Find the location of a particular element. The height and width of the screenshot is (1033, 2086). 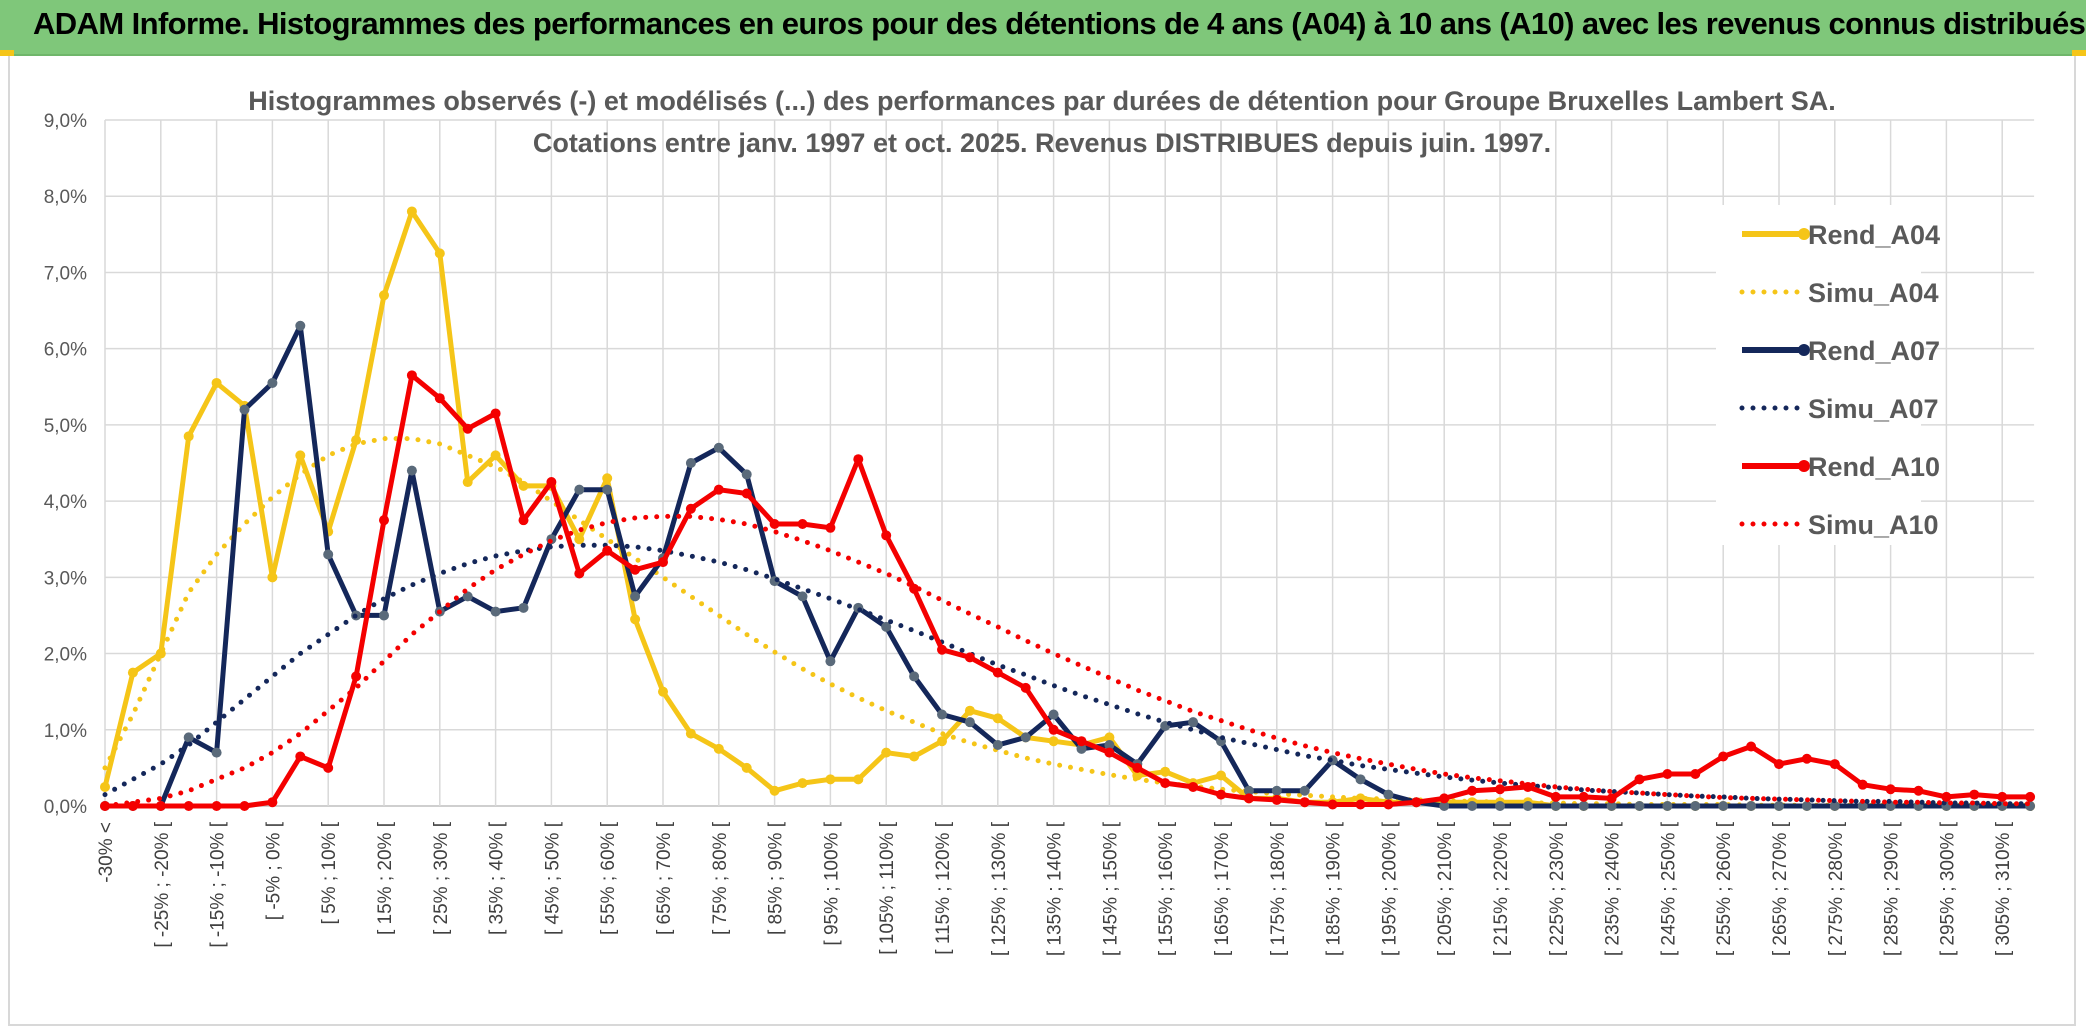

legend-label-simu_a10: Simu_A10 is located at coordinates (1873, 525).